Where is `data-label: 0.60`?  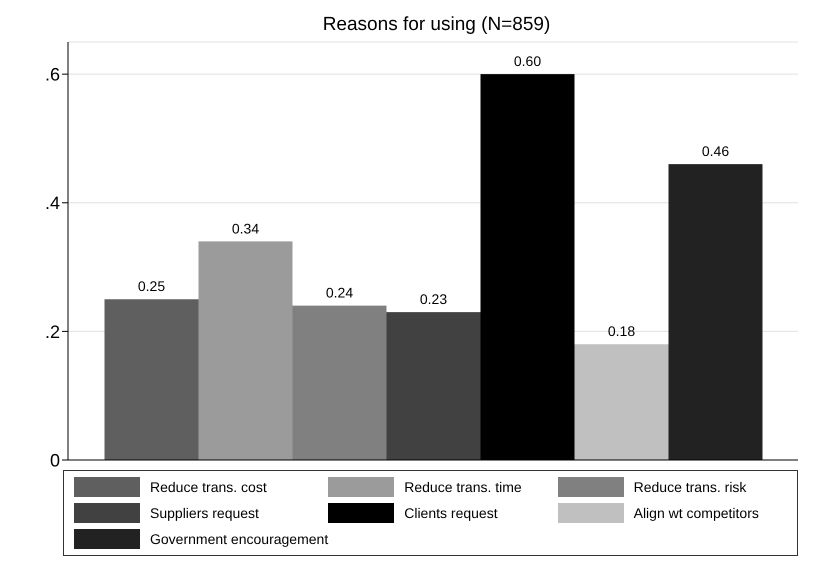 data-label: 0.60 is located at coordinates (528, 61).